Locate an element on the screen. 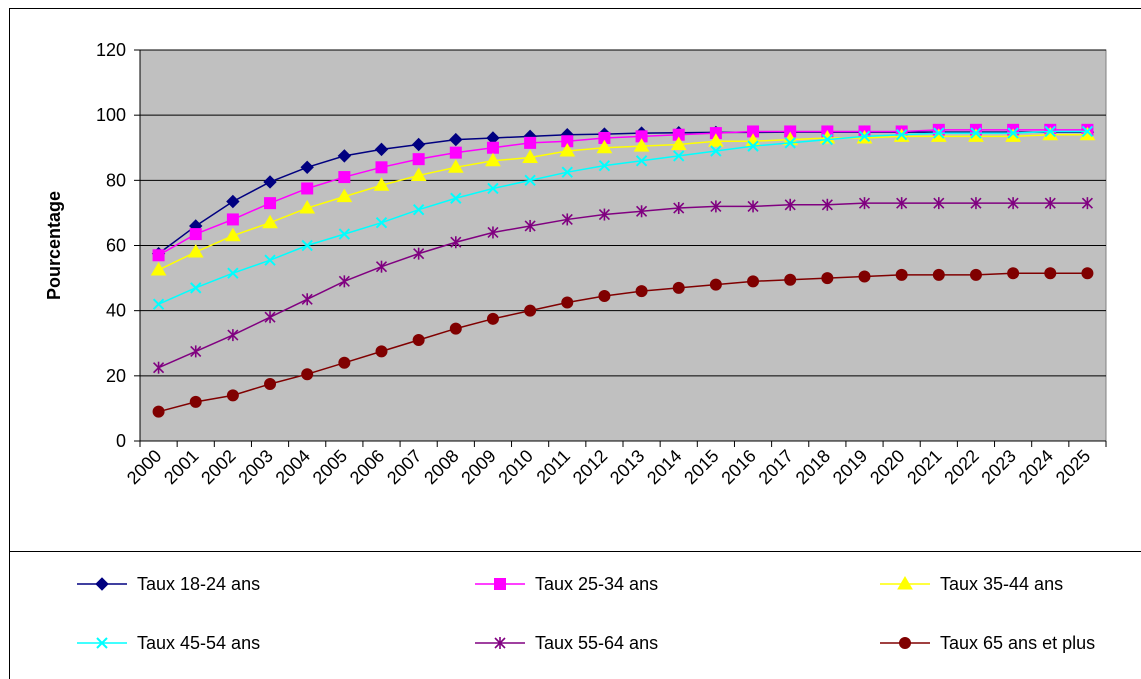  legend-item: Taux 18-24 ans is located at coordinates (168, 584).